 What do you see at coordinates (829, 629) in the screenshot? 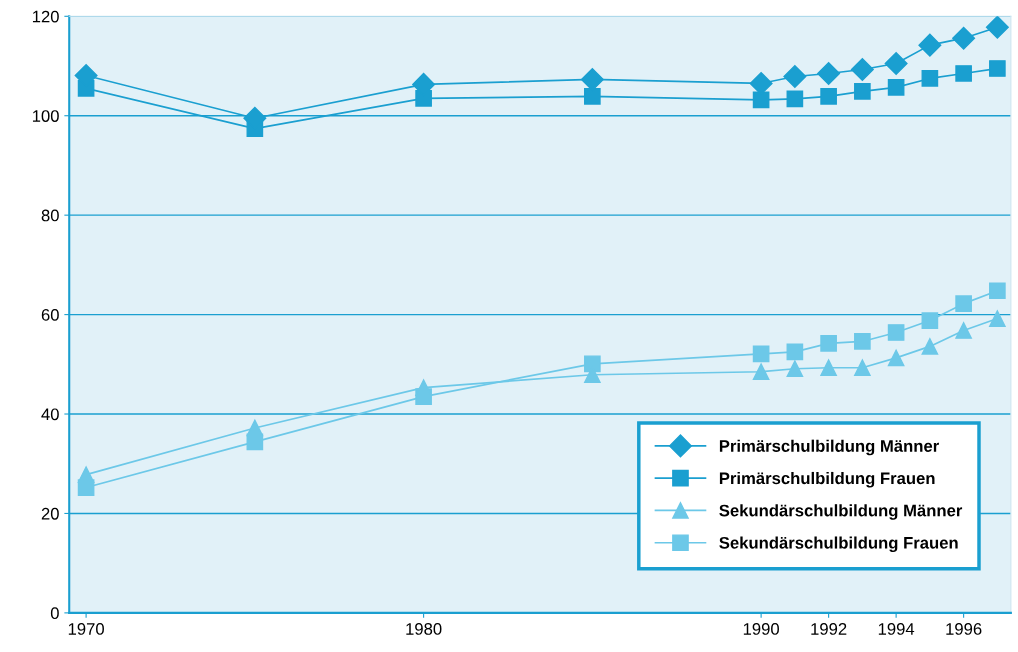
I see `x-tick-label: 1992` at bounding box center [829, 629].